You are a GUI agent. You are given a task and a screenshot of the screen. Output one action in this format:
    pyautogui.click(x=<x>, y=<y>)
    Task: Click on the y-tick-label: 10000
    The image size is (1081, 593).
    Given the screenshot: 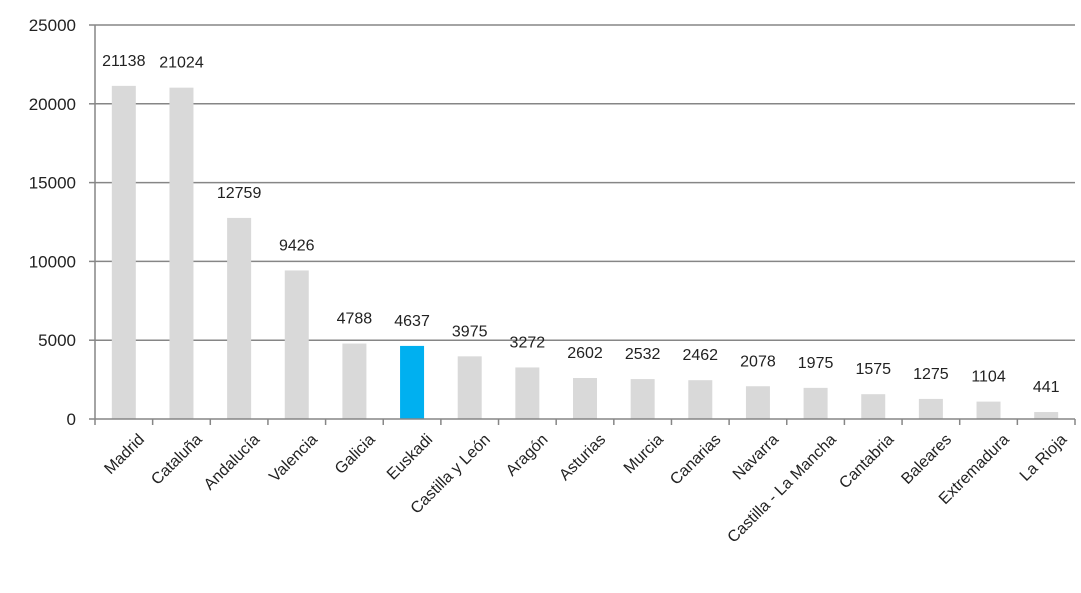 What is the action you would take?
    pyautogui.click(x=52, y=261)
    